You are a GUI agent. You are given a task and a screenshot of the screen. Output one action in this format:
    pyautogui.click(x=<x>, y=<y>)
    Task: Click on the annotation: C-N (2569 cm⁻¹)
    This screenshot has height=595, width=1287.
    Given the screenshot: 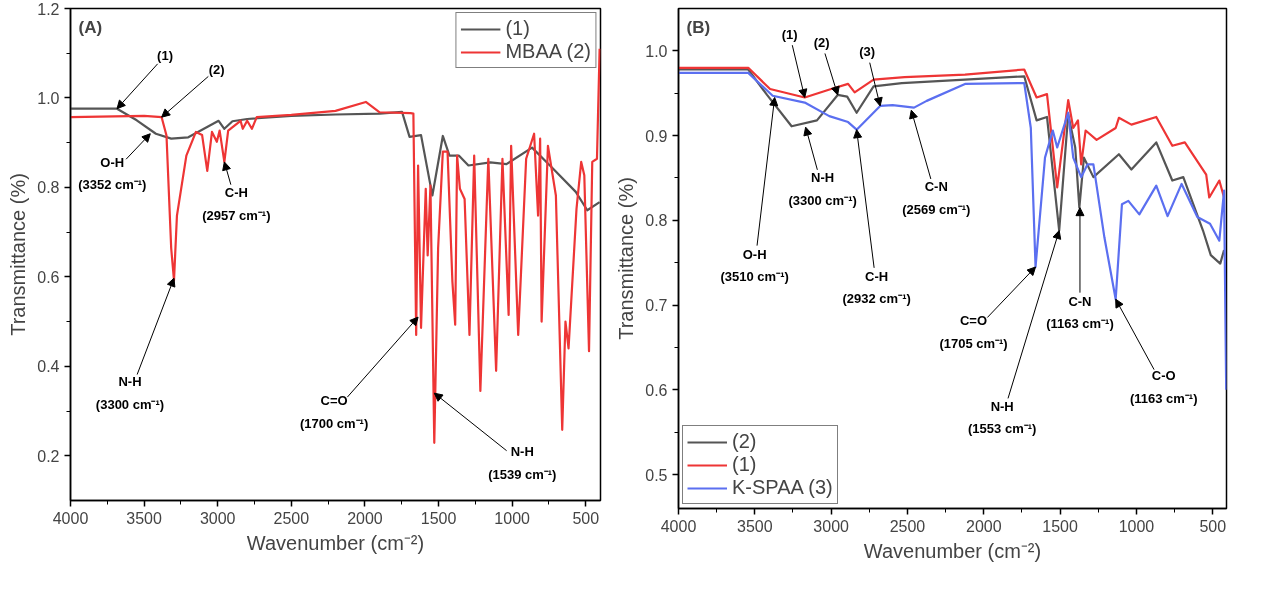 What is the action you would take?
    pyautogui.click(x=936, y=198)
    